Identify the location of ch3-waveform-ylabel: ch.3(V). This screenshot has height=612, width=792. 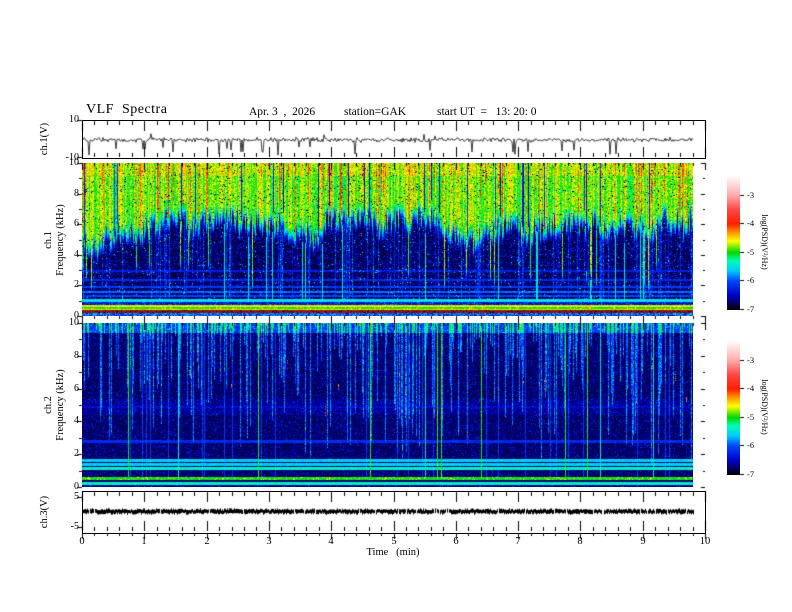
(44, 512).